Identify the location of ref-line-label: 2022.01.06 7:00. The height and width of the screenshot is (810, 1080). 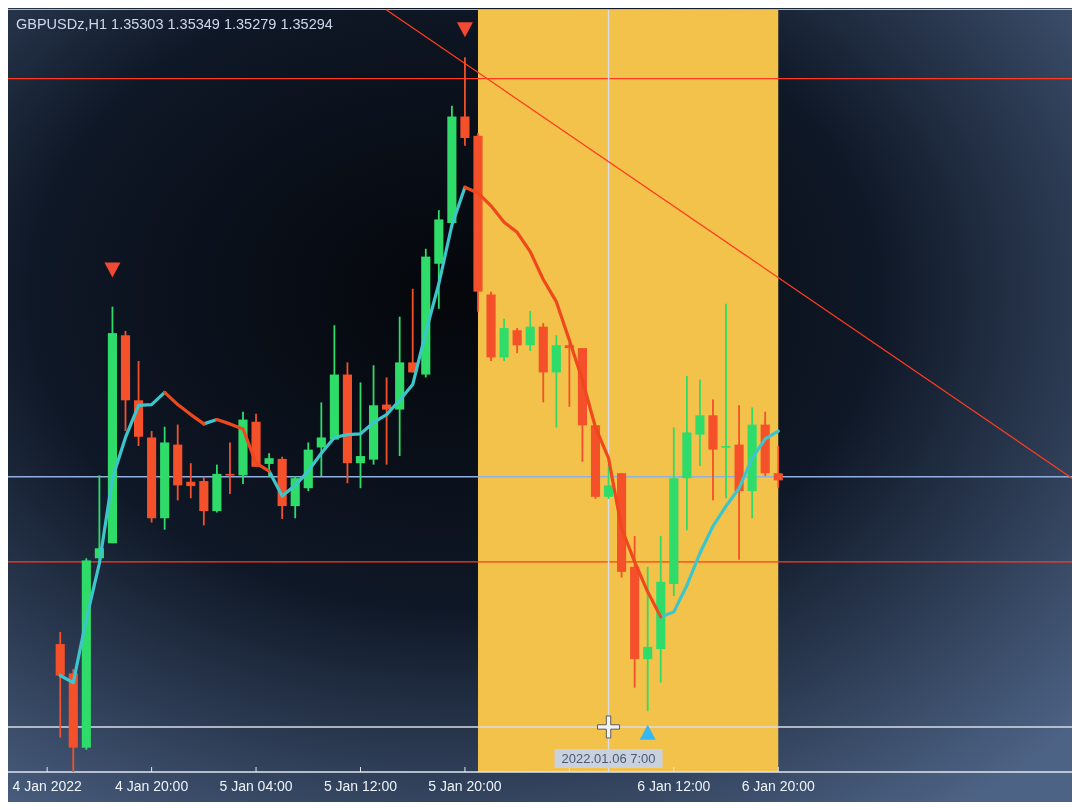
(608, 758).